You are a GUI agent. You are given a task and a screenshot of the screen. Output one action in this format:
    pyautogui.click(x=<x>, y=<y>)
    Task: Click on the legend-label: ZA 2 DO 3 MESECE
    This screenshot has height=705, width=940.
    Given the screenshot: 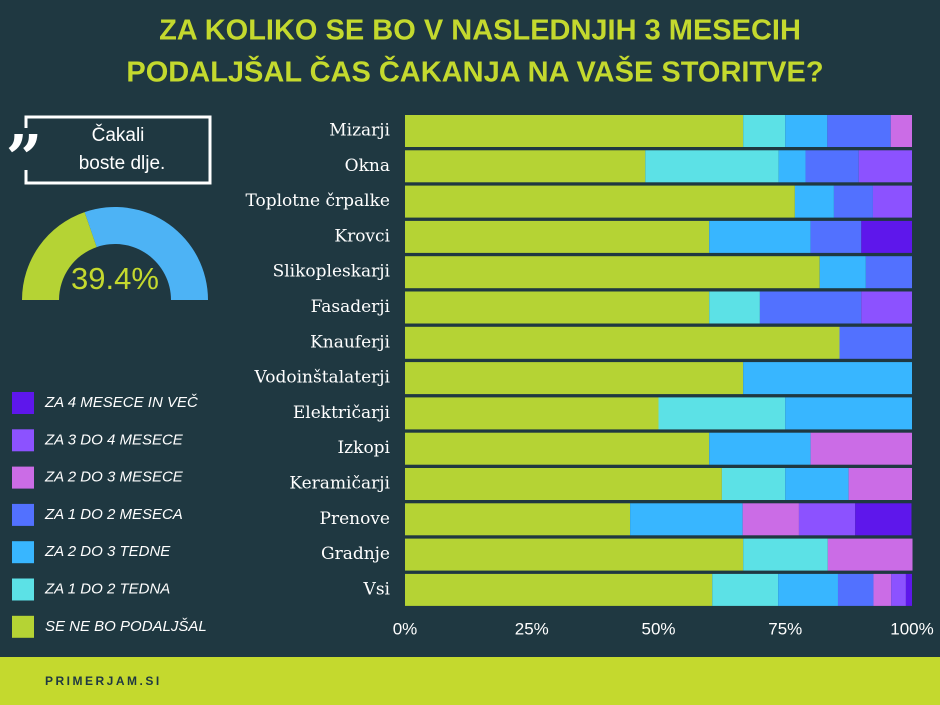 What is the action you would take?
    pyautogui.click(x=114, y=477)
    